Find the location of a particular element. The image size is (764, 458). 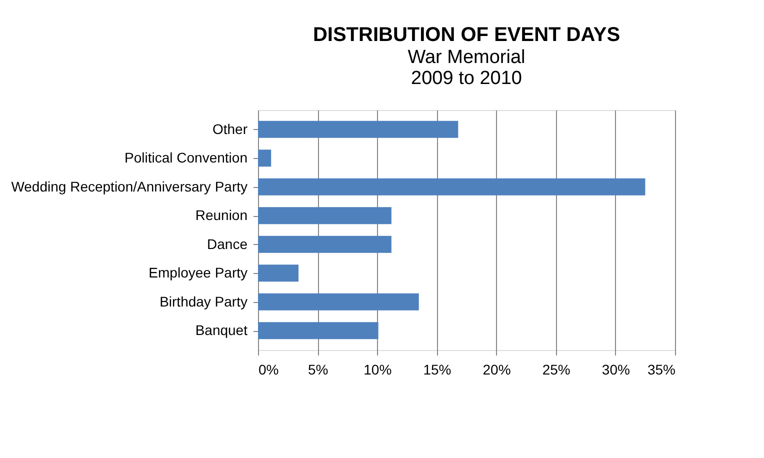

x-tick-label: 35% is located at coordinates (661, 370).